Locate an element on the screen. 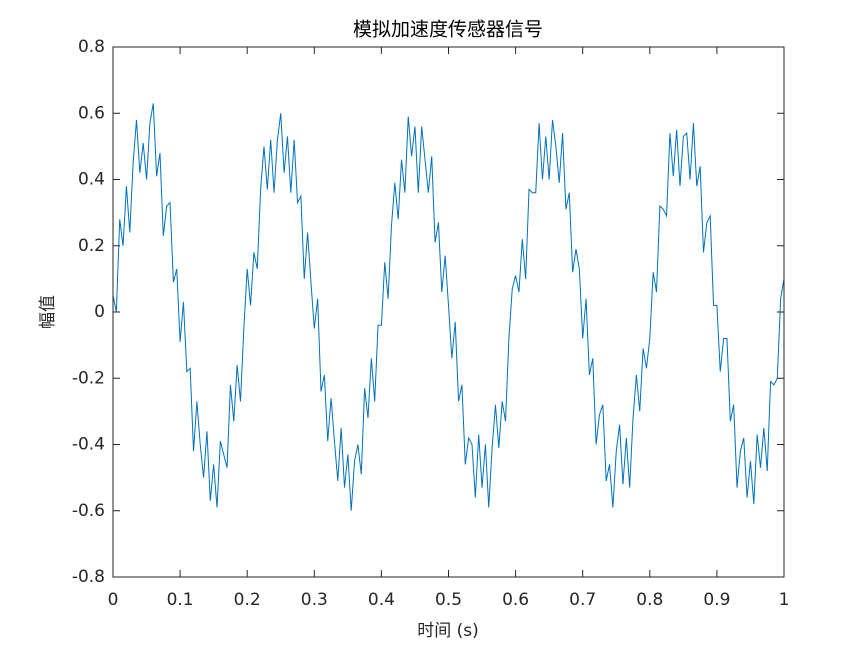  y-tick-label: 0.2 is located at coordinates (91, 246).